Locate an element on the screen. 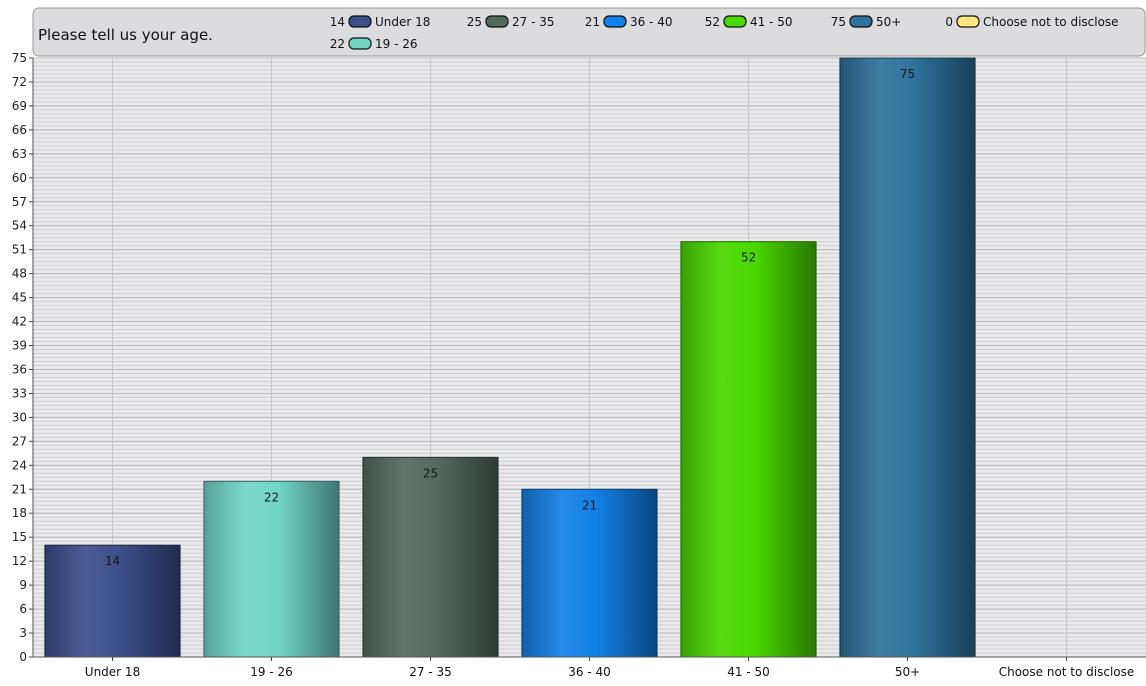 The image size is (1146, 686). legend-item: 14 Under 18 is located at coordinates (380, 22).